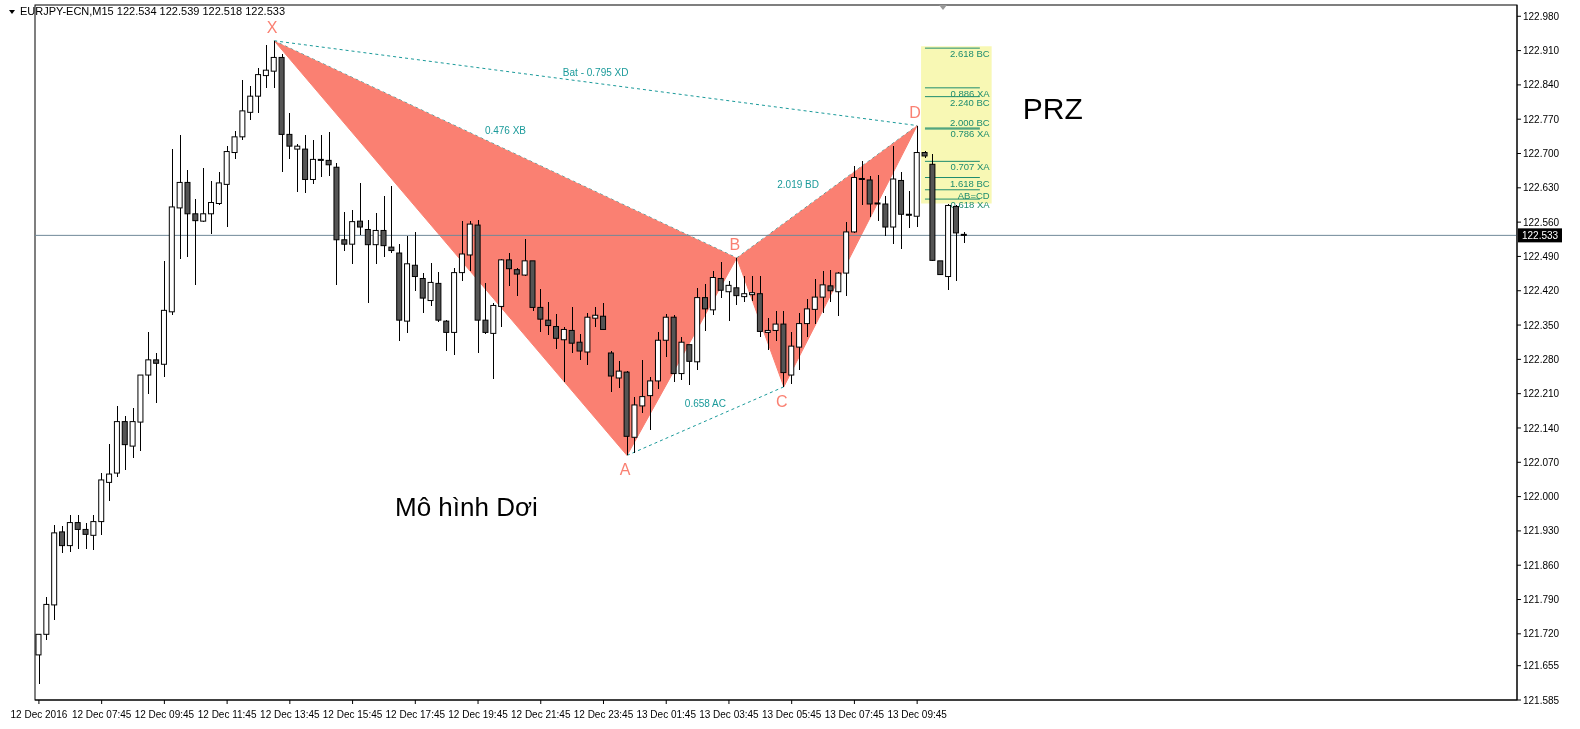 The height and width of the screenshot is (729, 1580). Describe the element at coordinates (970, 122) in the screenshot. I see `ref-line-label: 2.000 BC` at that location.